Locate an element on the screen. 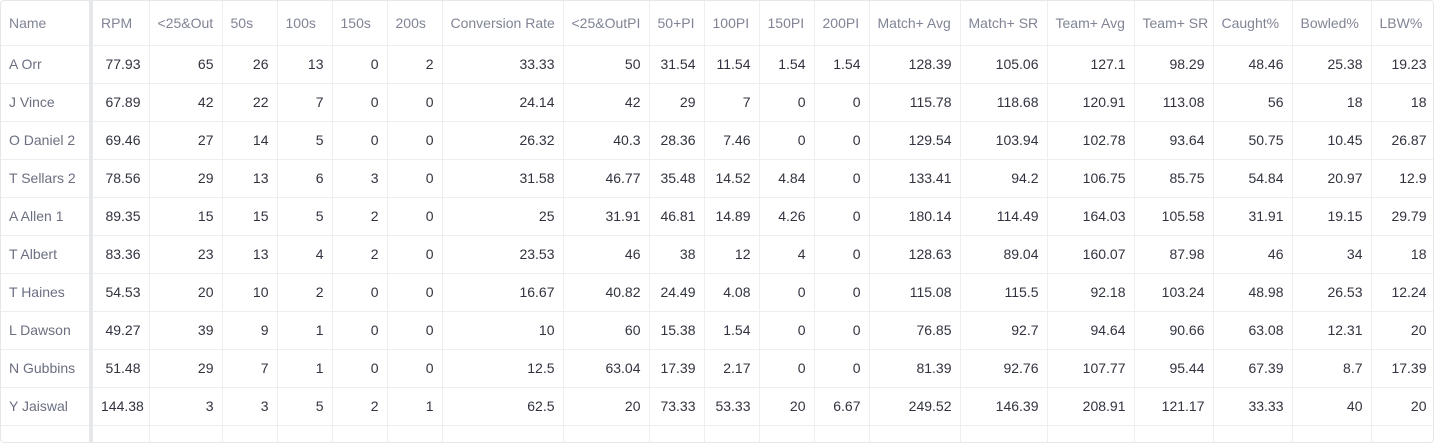  stat-cell: 73.33 is located at coordinates (677, 406).